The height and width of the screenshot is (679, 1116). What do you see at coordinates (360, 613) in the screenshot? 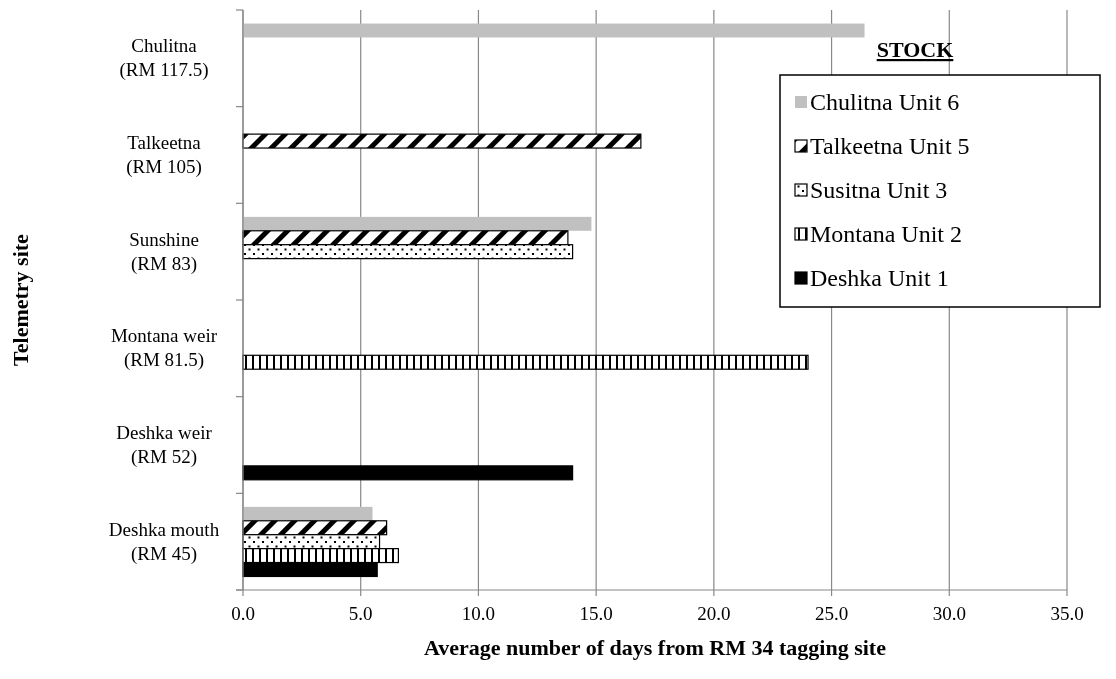
I see `x-tick-label: 5.0` at bounding box center [360, 613].